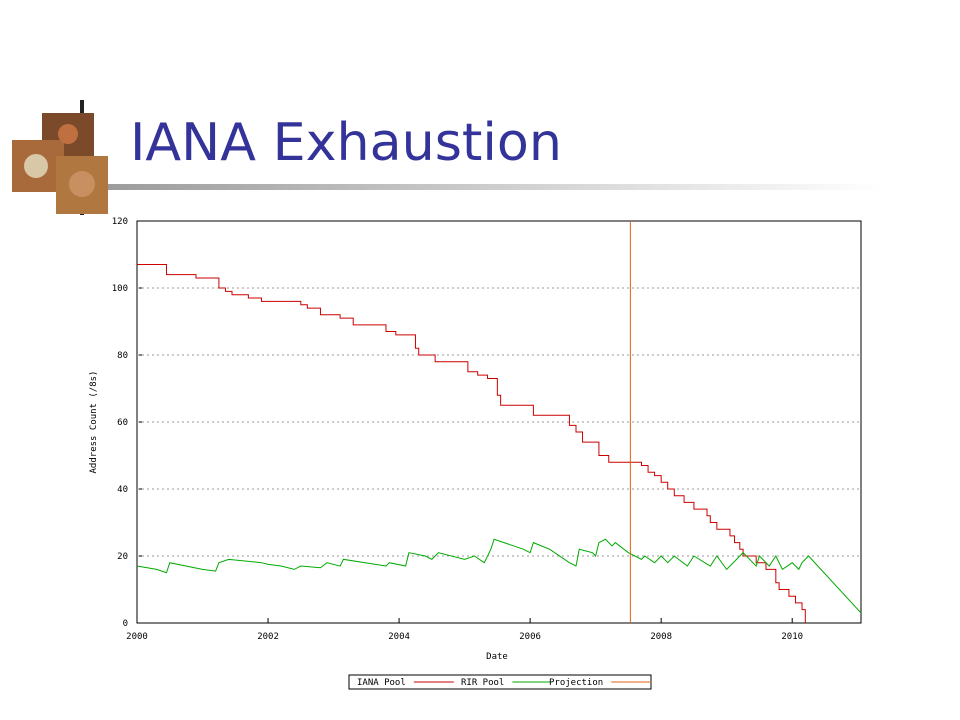 This screenshot has width=960, height=720. Describe the element at coordinates (94, 422) in the screenshot. I see `y-axis-label: Address Count (/8s)` at that location.